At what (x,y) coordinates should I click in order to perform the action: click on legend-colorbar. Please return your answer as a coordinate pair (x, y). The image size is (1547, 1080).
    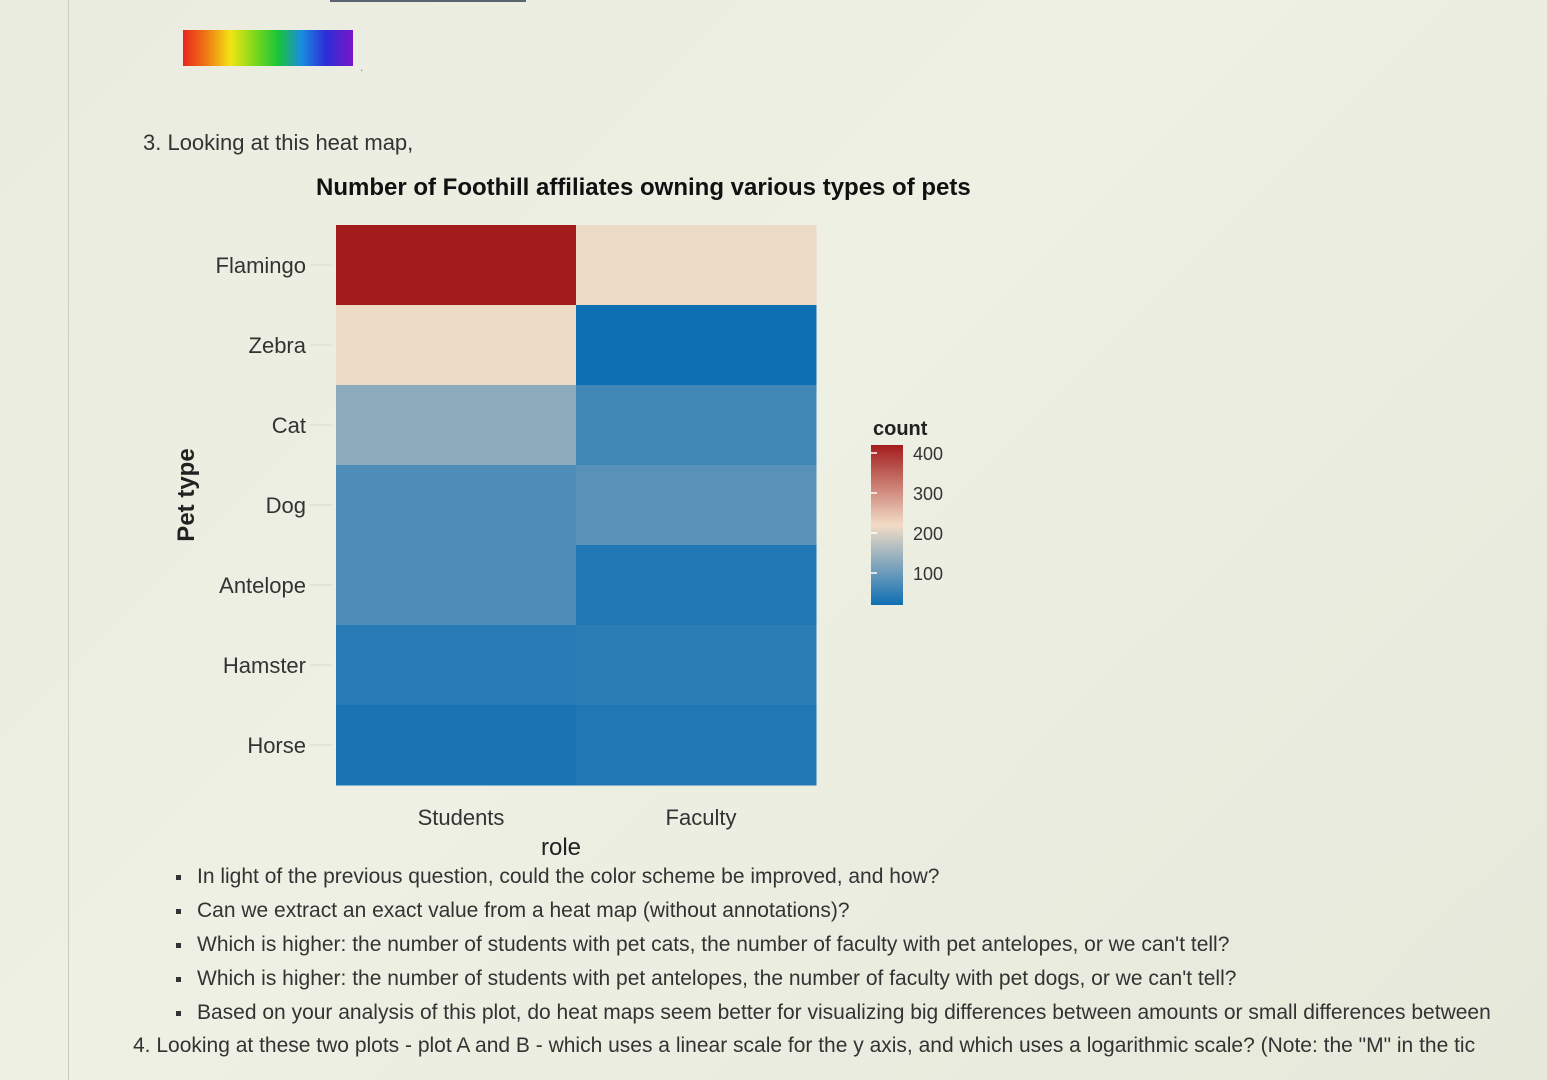
    Looking at the image, I should click on (887, 525).